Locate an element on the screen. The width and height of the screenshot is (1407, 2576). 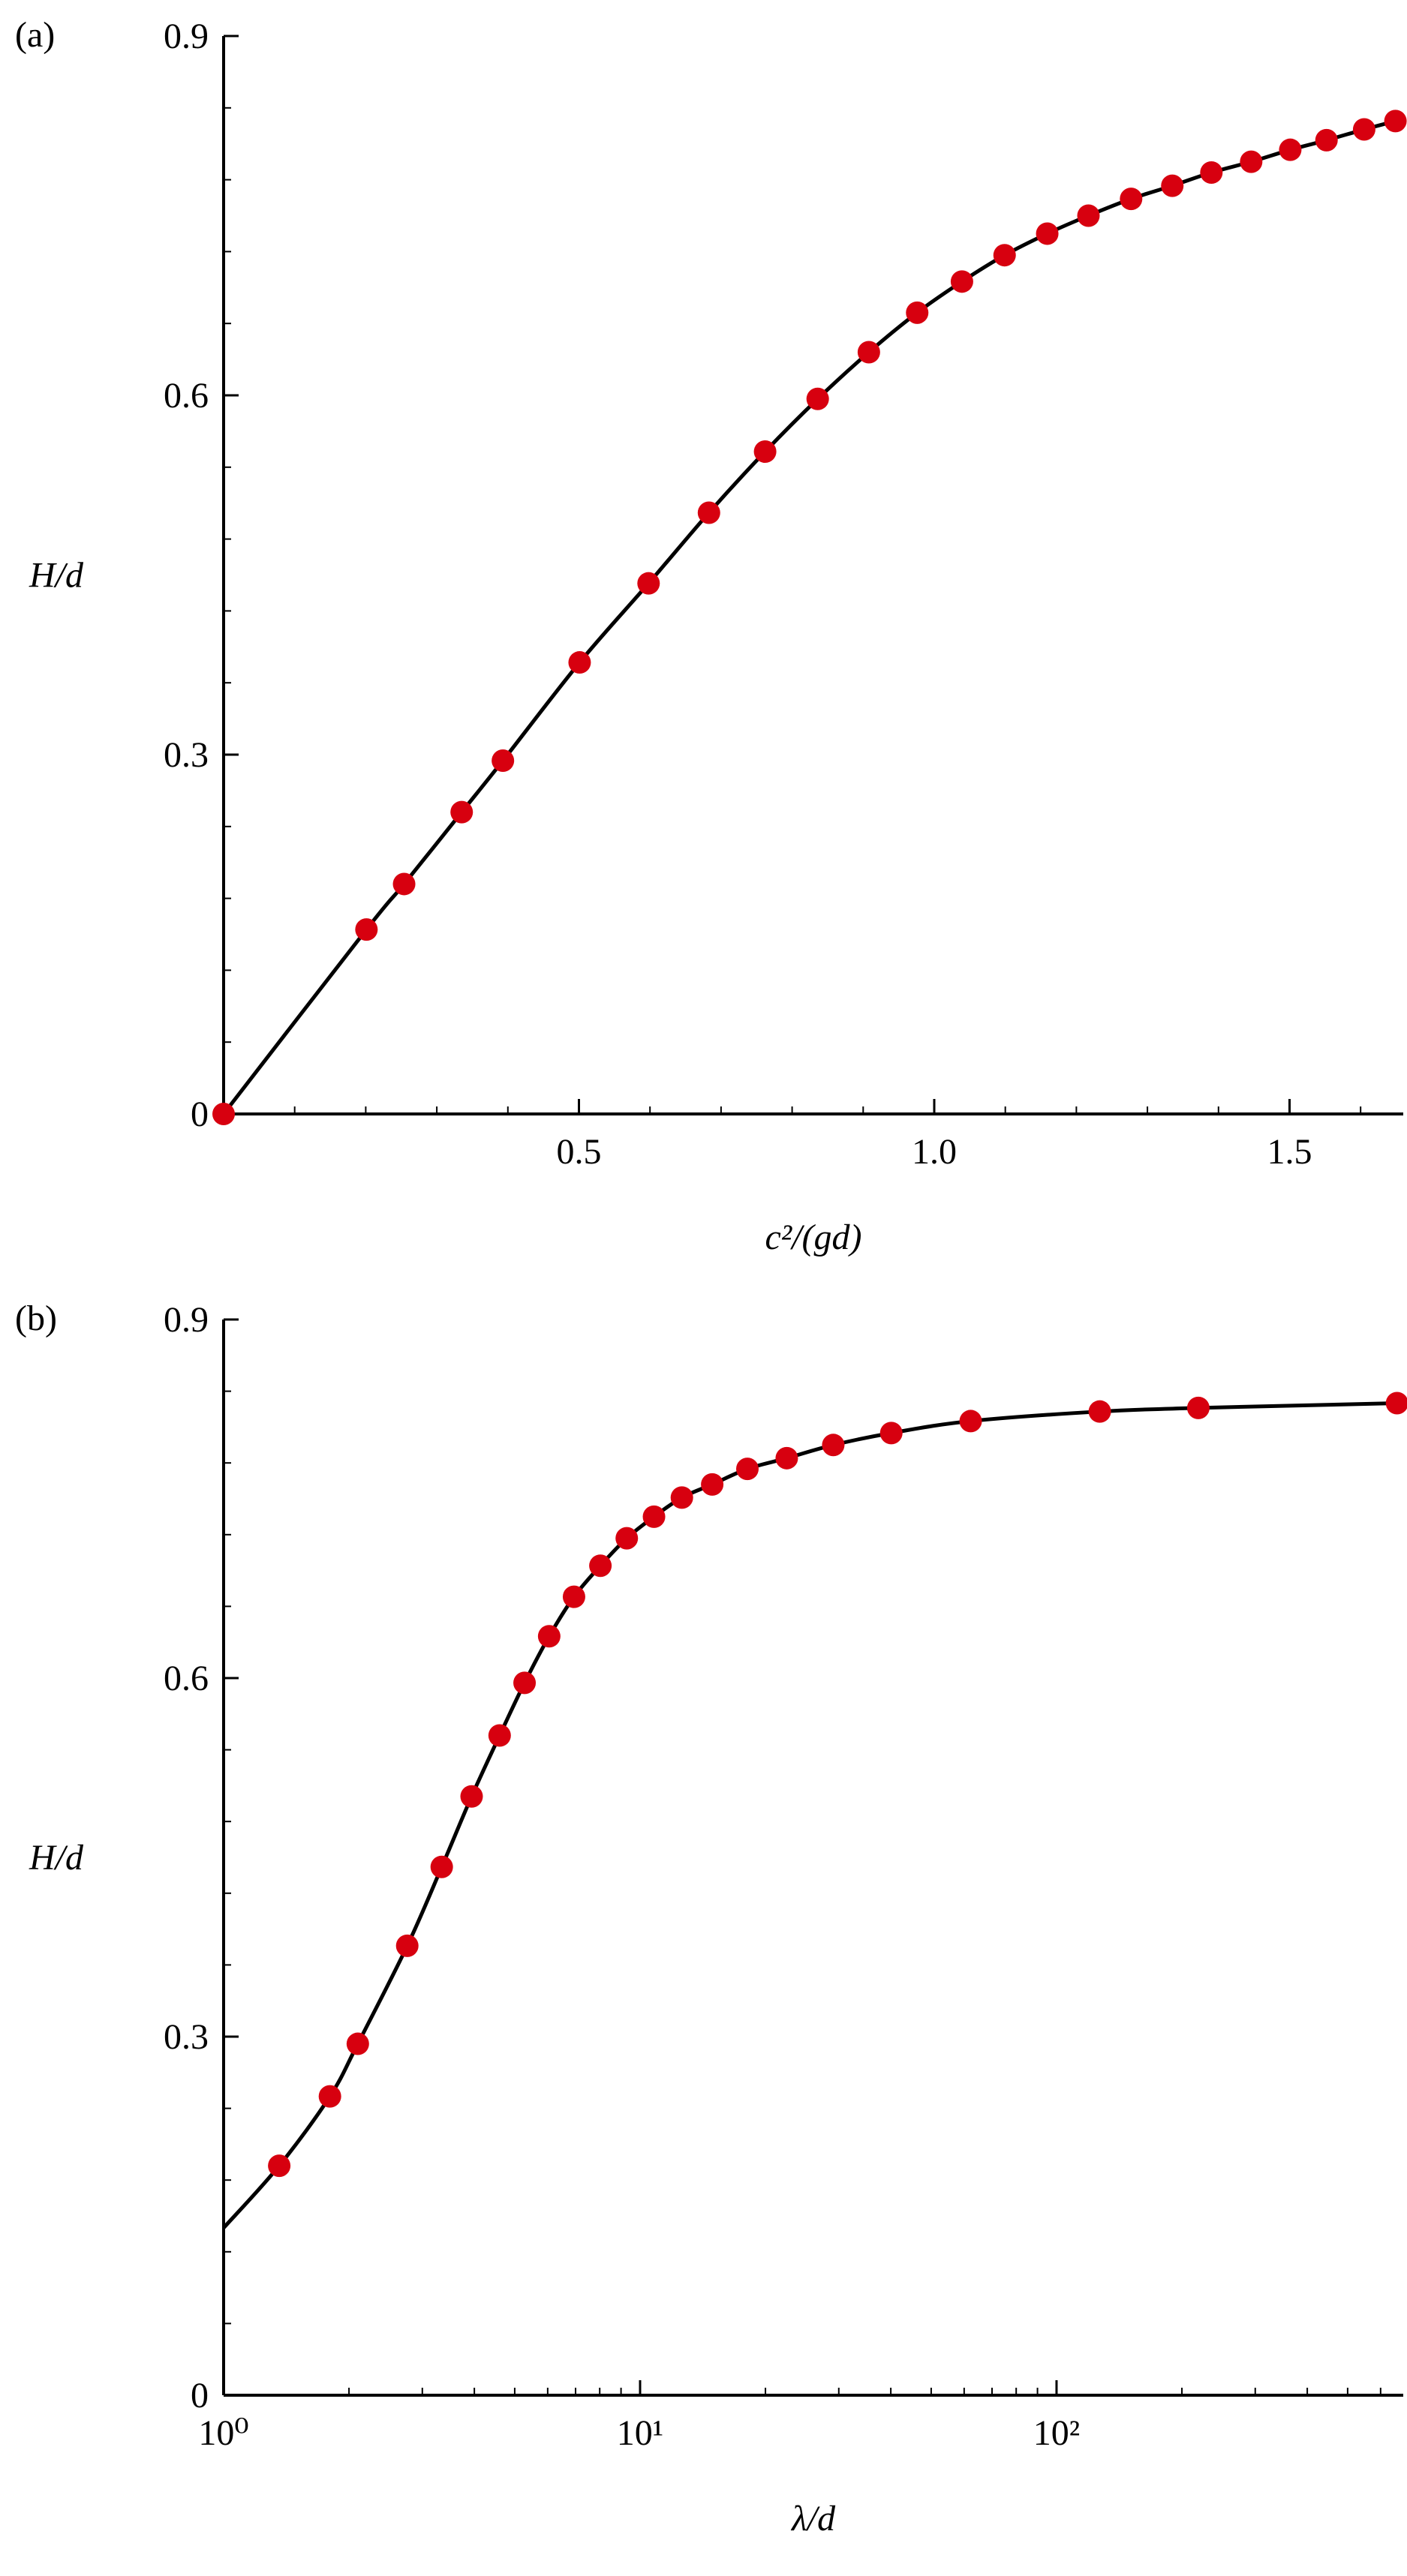
x-tick-label: 10¹ is located at coordinates (640, 2433).